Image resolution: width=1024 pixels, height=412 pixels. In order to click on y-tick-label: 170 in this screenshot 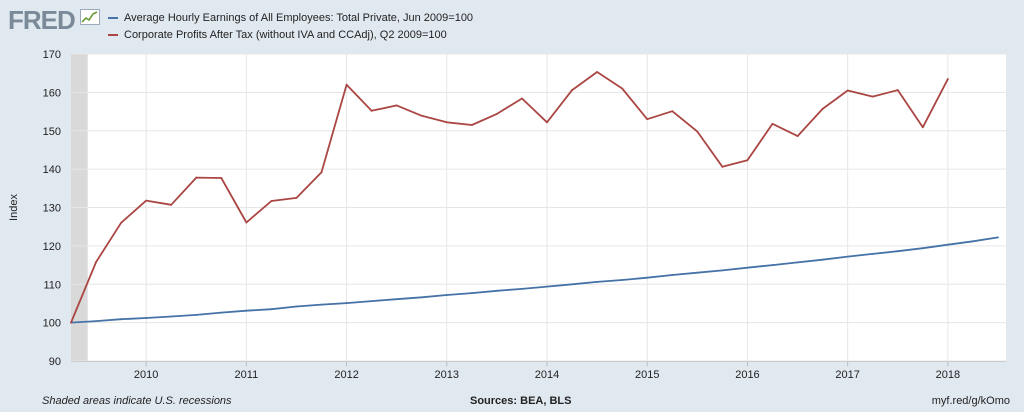, I will do `click(52, 55)`.